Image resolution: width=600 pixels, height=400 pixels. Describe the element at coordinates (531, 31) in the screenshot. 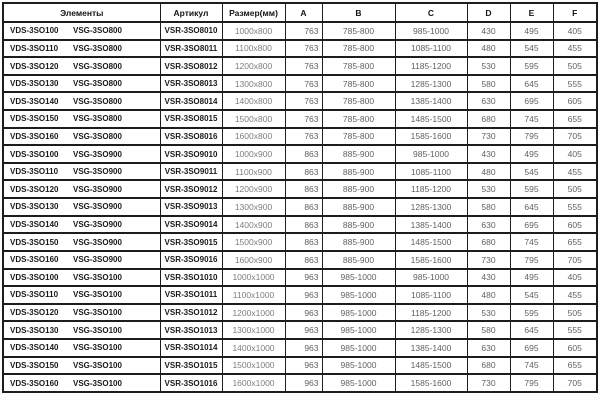

I see `value-e: 495` at that location.